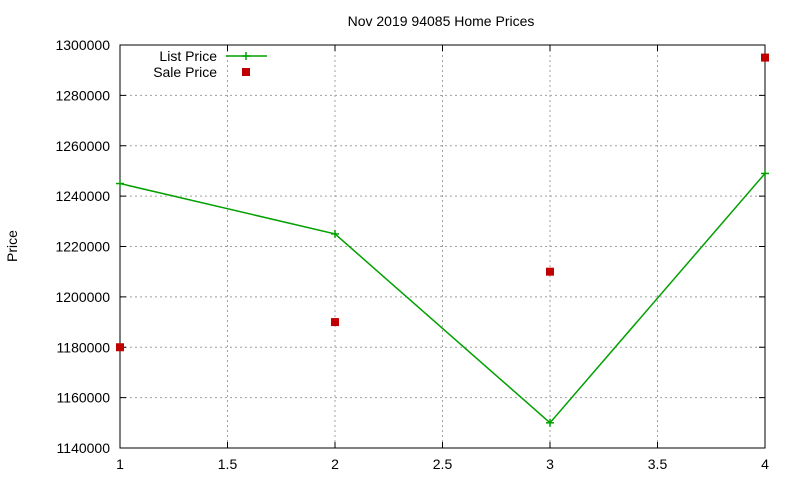 Image resolution: width=800 pixels, height=480 pixels. I want to click on x-tick-label: 2.5, so click(443, 464).